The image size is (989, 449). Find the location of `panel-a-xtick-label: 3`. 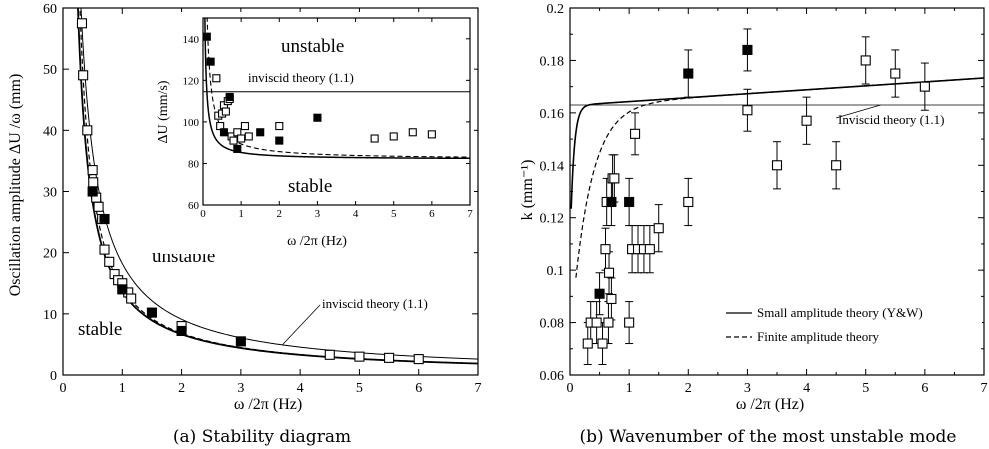

panel-a-xtick-label: 3 is located at coordinates (240, 388).